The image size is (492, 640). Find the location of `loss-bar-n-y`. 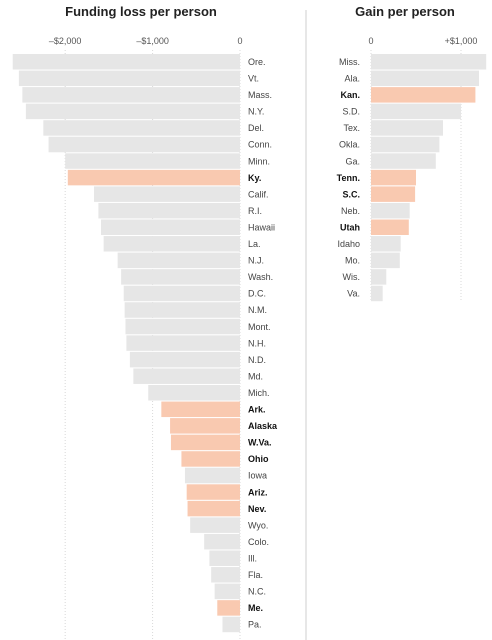

loss-bar-n-y is located at coordinates (132, 111).